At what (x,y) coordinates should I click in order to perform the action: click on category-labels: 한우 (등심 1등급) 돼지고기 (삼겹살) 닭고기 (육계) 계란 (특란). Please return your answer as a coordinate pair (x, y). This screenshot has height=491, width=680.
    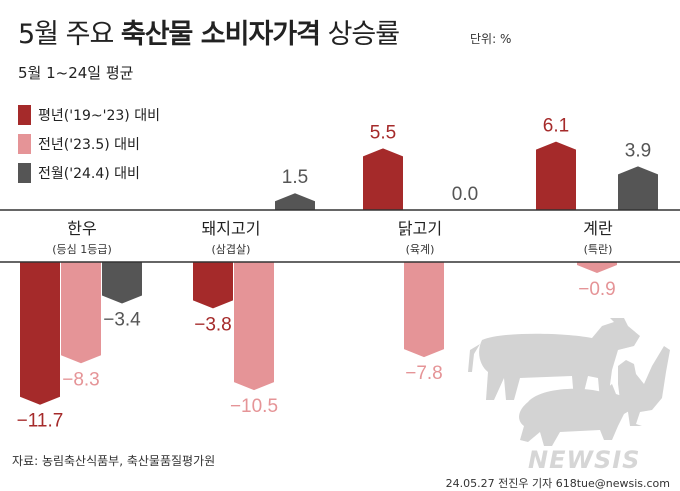
    Looking at the image, I should click on (332, 237).